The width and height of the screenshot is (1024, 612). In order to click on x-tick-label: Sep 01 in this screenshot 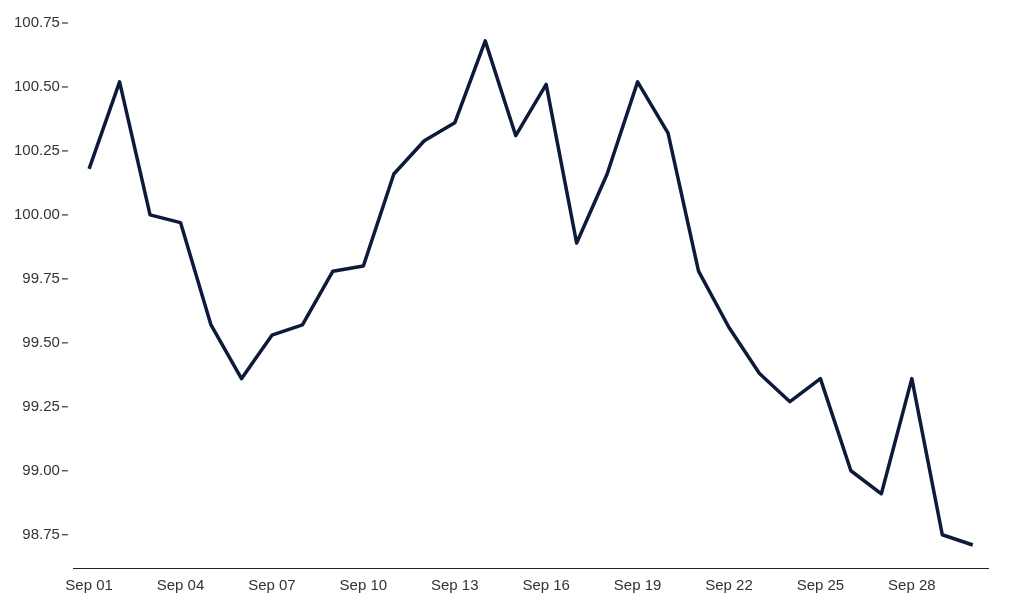, I will do `click(89, 585)`.